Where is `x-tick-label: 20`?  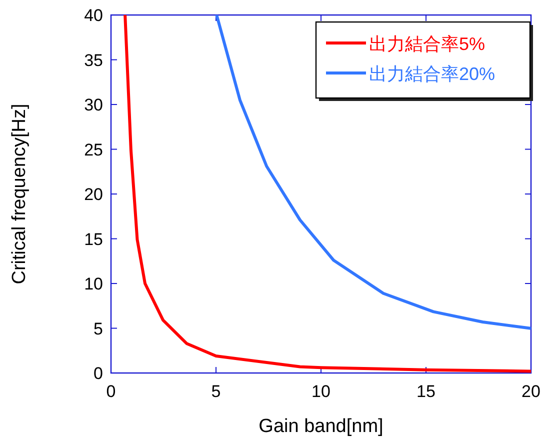 x-tick-label: 20 is located at coordinates (531, 391).